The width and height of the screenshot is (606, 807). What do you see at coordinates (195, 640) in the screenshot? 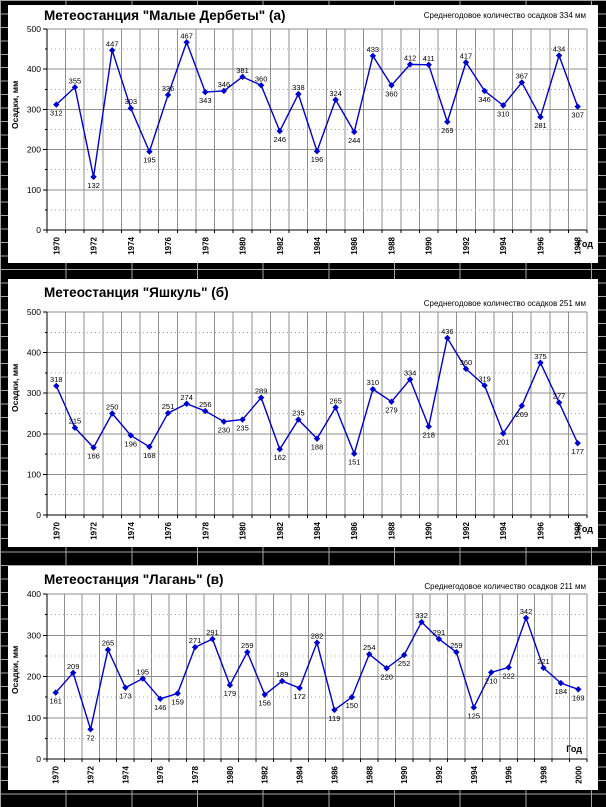
I see `svg-text: 271` at bounding box center [195, 640].